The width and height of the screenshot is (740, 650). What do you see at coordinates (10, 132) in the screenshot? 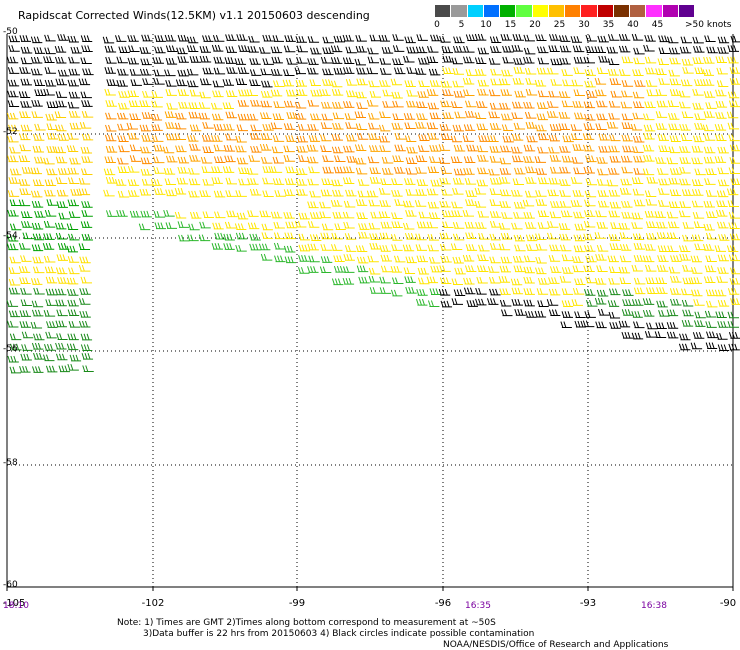
I see `lat-label: -52` at bounding box center [10, 132].